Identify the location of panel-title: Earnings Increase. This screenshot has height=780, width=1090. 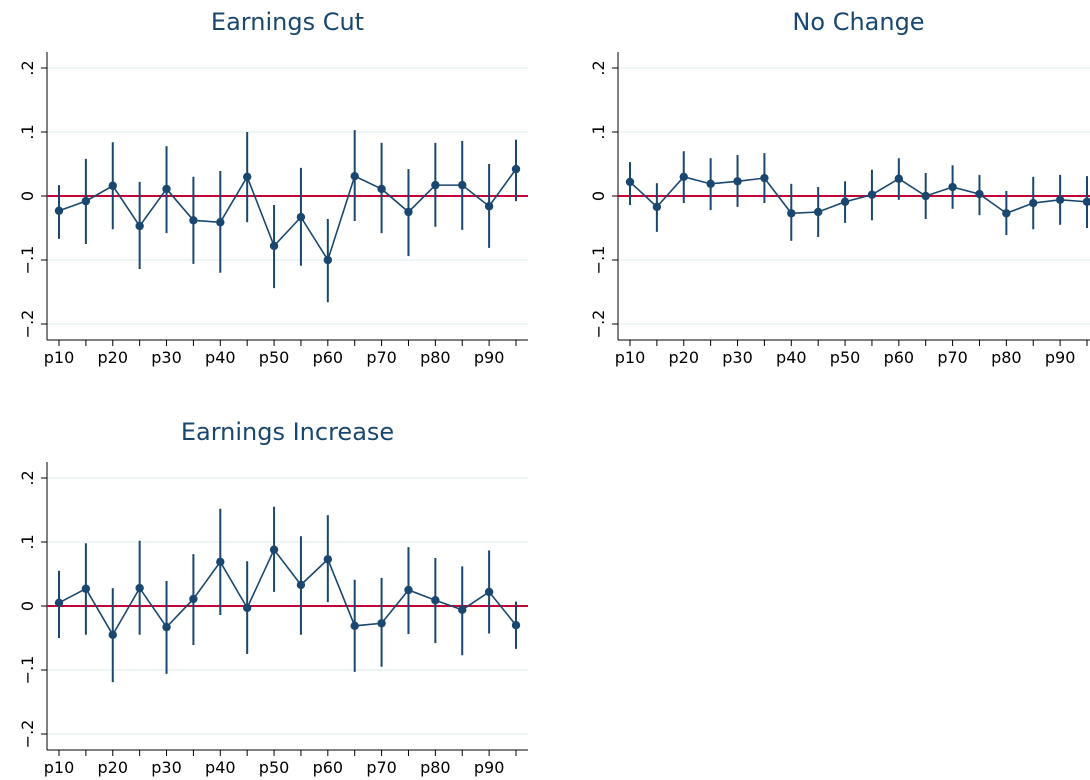
(287, 432).